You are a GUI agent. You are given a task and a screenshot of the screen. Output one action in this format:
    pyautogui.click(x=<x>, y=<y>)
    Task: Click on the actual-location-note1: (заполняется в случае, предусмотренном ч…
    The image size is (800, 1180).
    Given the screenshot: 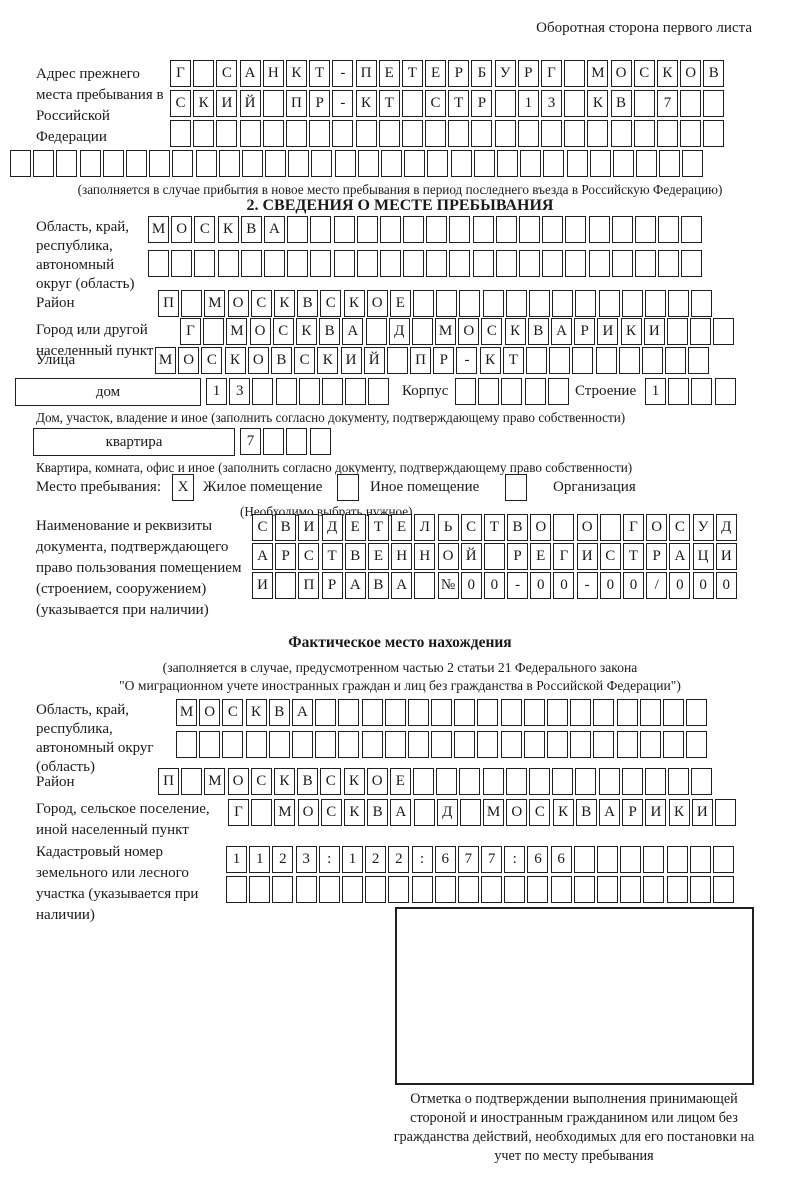 What is the action you would take?
    pyautogui.click(x=400, y=667)
    